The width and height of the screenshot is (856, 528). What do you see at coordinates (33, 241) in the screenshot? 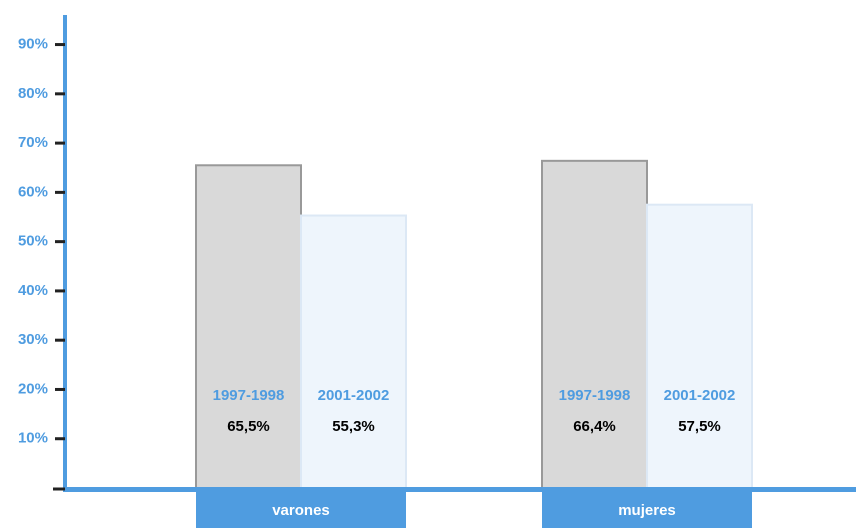
I see `y-tick-label: 50%` at bounding box center [33, 241].